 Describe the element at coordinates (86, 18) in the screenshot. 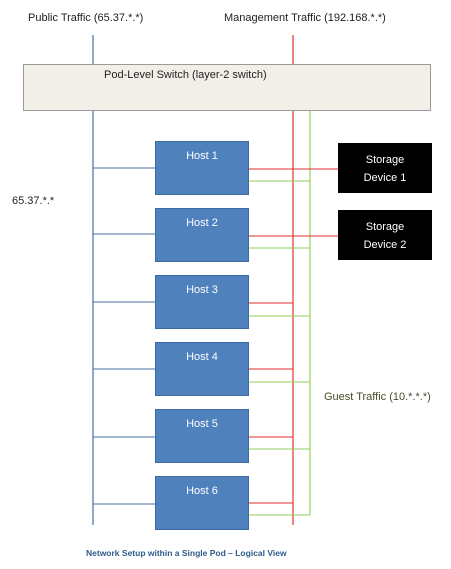

I see `public-traffic-label: Public Traffic (65.37.*.*)` at that location.